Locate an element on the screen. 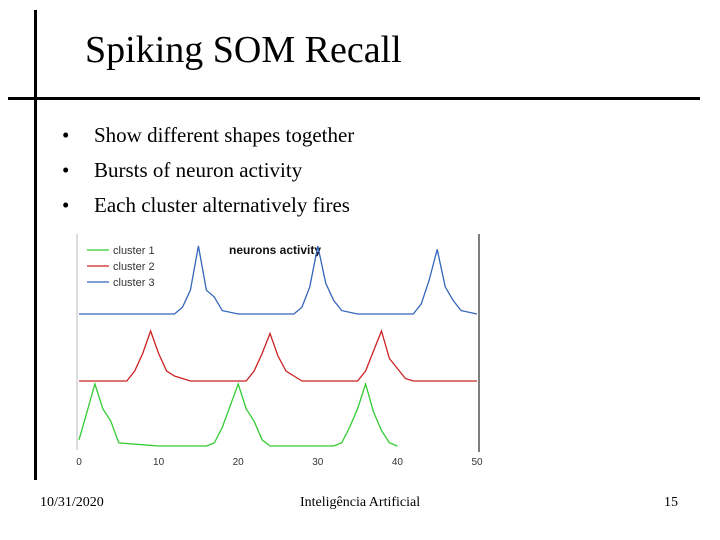  legend-label: cluster 1 is located at coordinates (134, 251).